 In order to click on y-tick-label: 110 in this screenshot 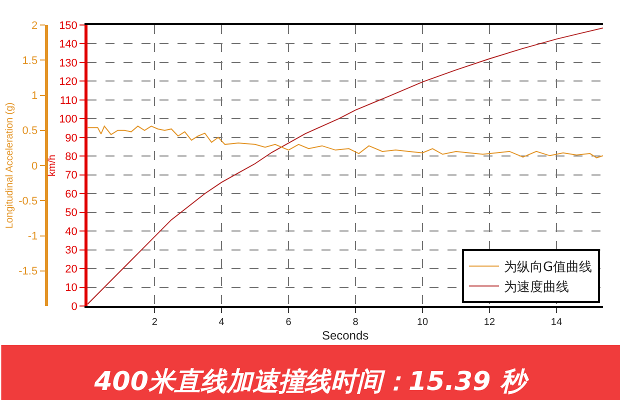, I will do `click(69, 100)`.